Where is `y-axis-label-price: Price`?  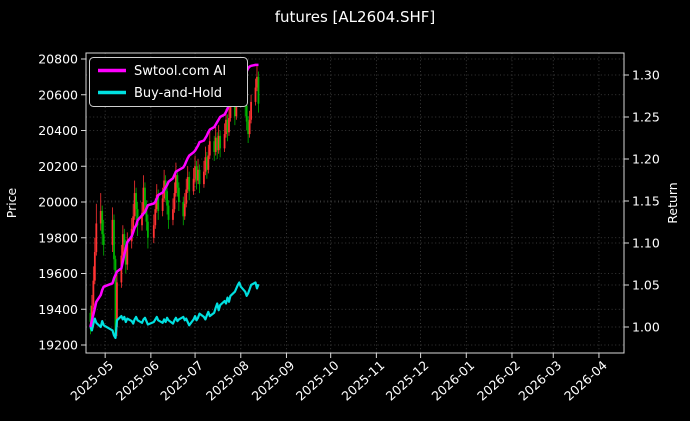 y-axis-label-price: Price is located at coordinates (11, 202).